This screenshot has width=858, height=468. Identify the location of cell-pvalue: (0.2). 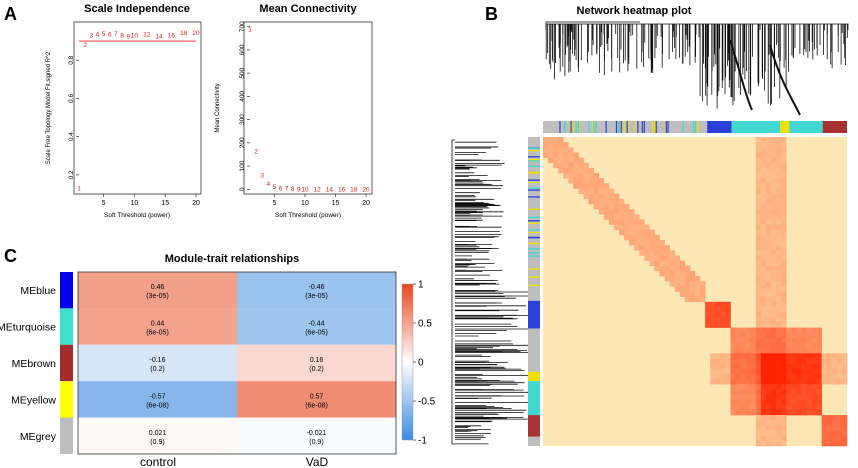
(316, 369).